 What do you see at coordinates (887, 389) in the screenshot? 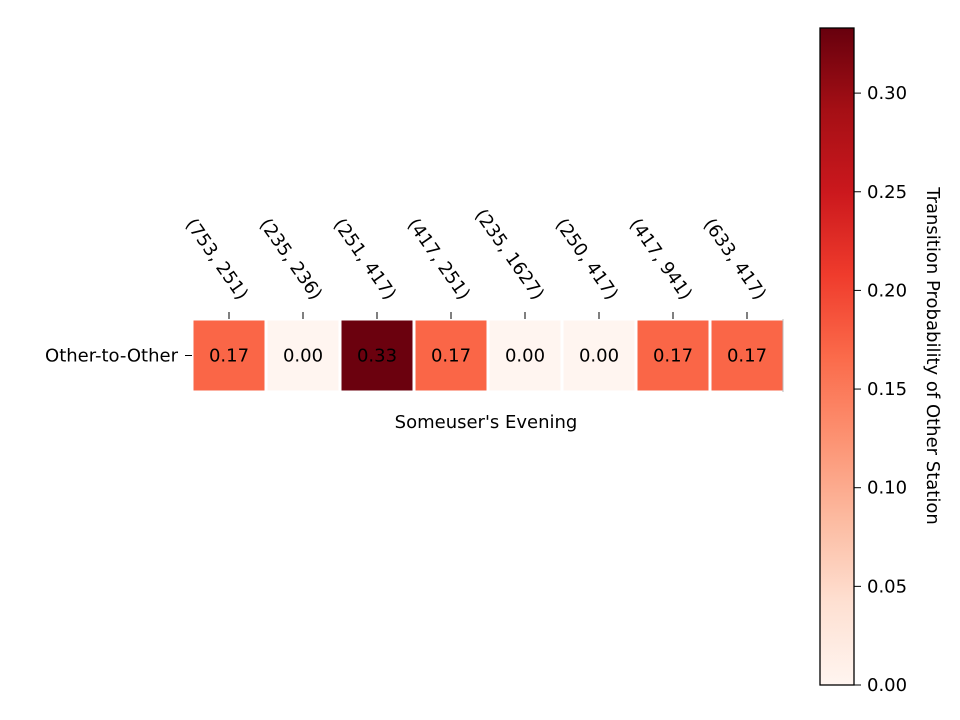
I see `colorbar-tick-label: 0.15` at bounding box center [887, 389].